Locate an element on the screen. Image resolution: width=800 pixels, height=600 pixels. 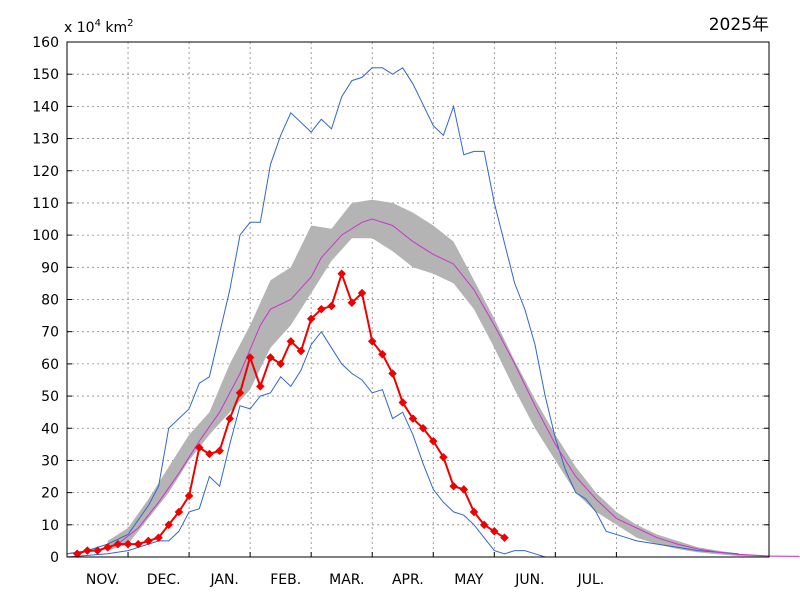
x-tick-label: FEB. is located at coordinates (285, 580).